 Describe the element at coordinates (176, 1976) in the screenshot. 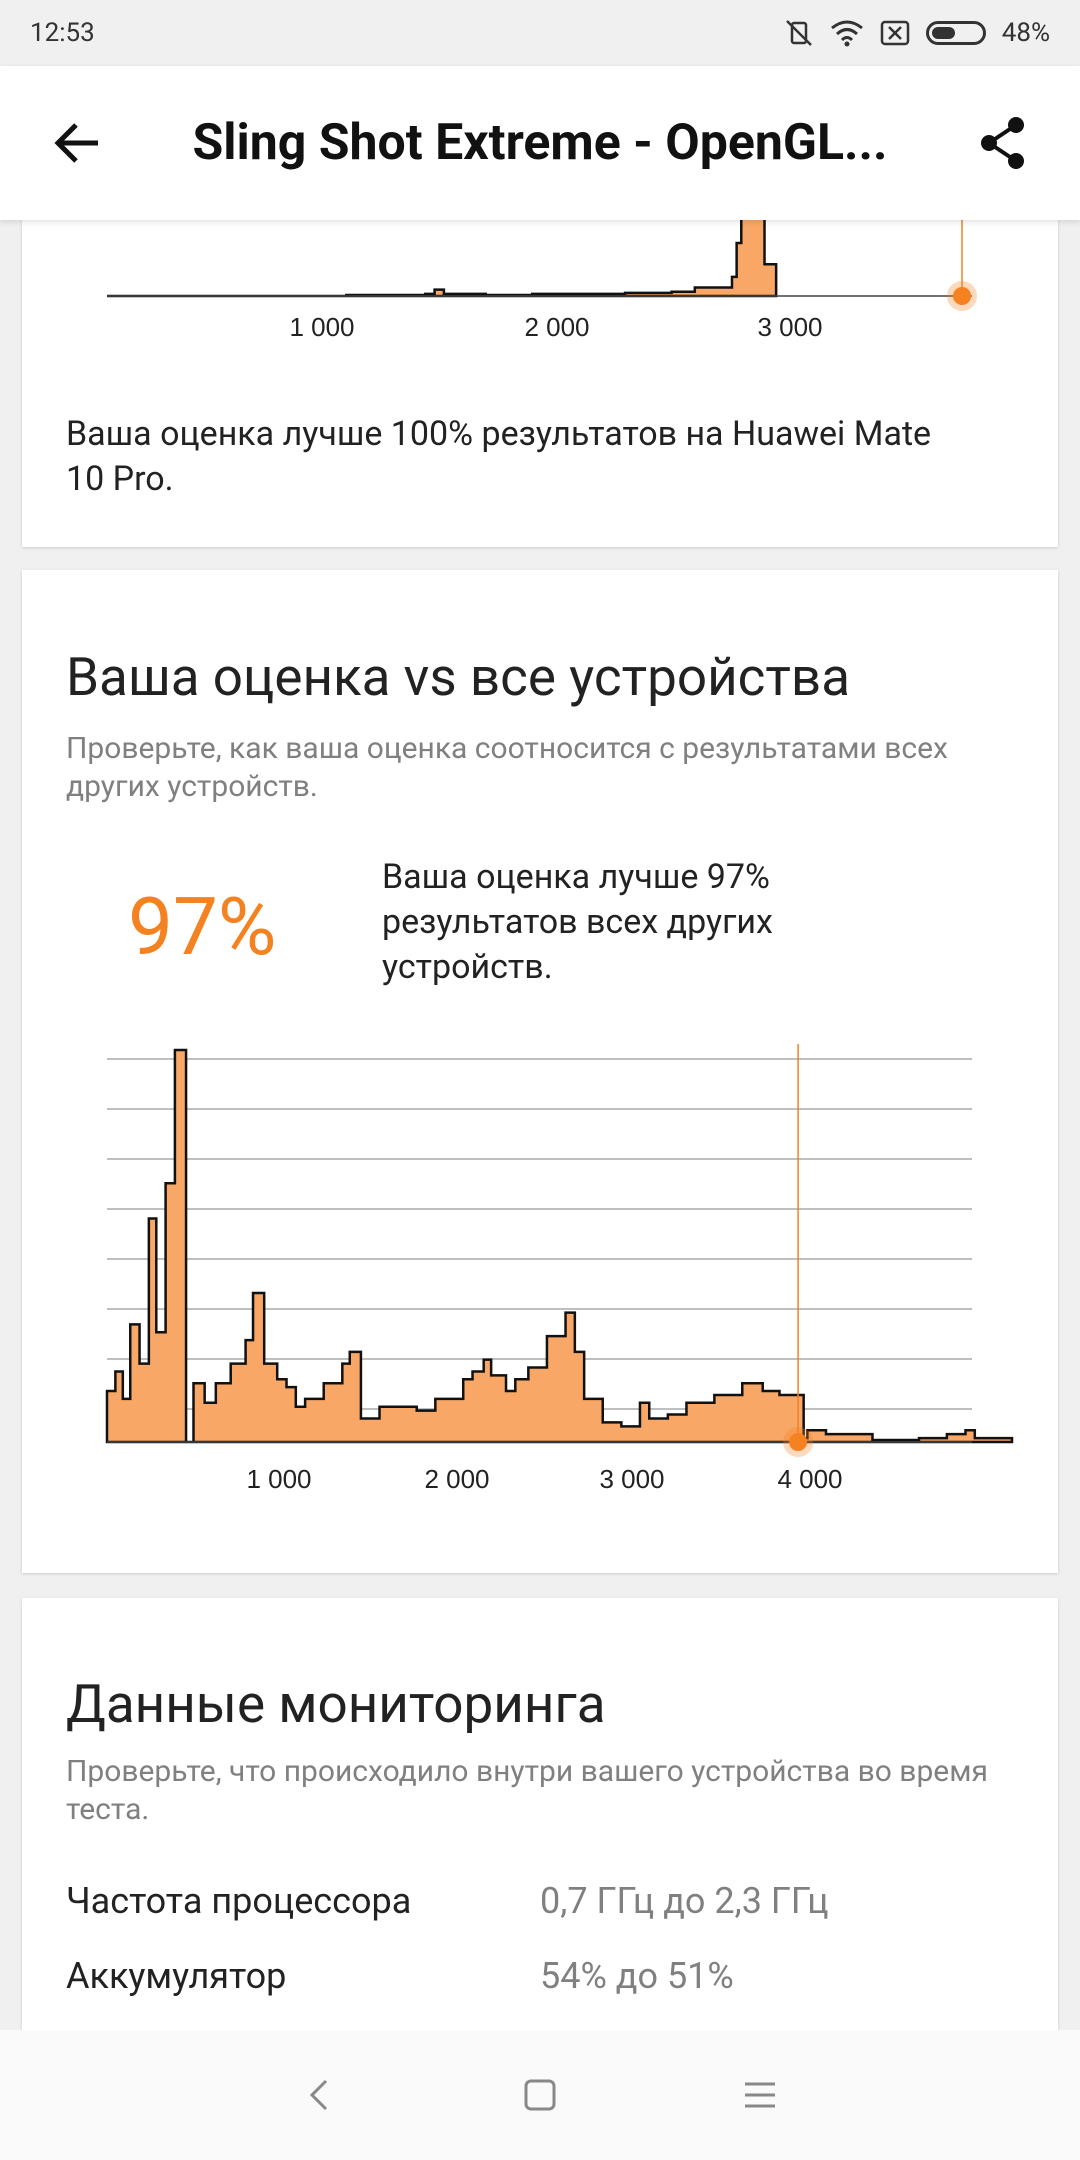

I see `battery-label: Аккумулятор` at that location.